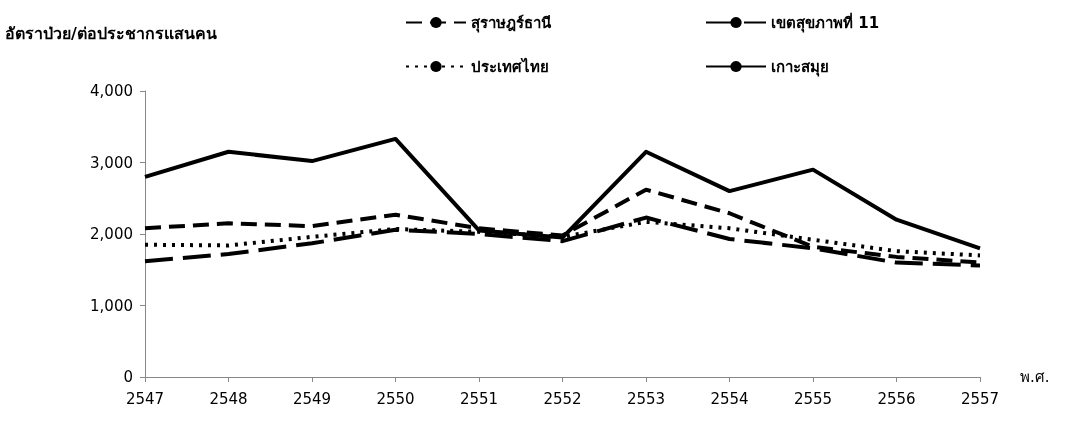  I want to click on x-tick-label: 2547, so click(145, 398).